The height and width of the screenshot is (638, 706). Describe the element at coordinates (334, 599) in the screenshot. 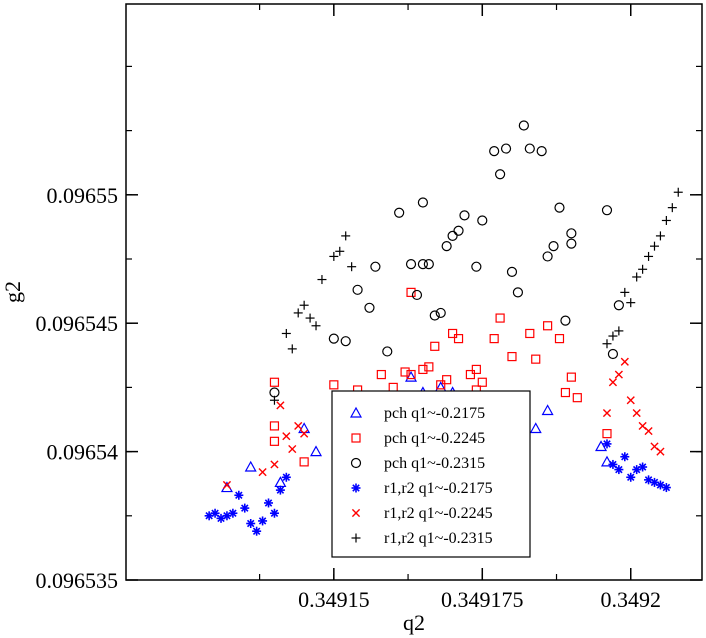

I see `x-tick-label: 0.34915` at that location.